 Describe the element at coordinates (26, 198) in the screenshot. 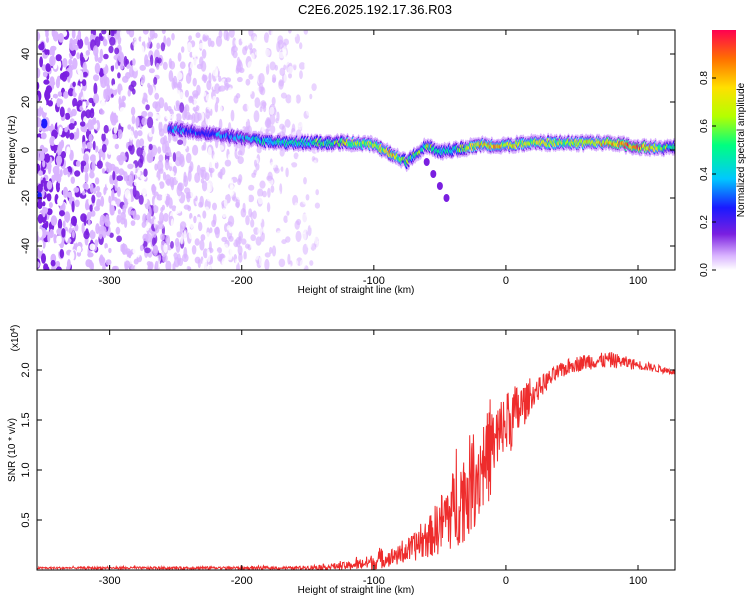

I see `spectrogram-ytick-label: -20` at that location.